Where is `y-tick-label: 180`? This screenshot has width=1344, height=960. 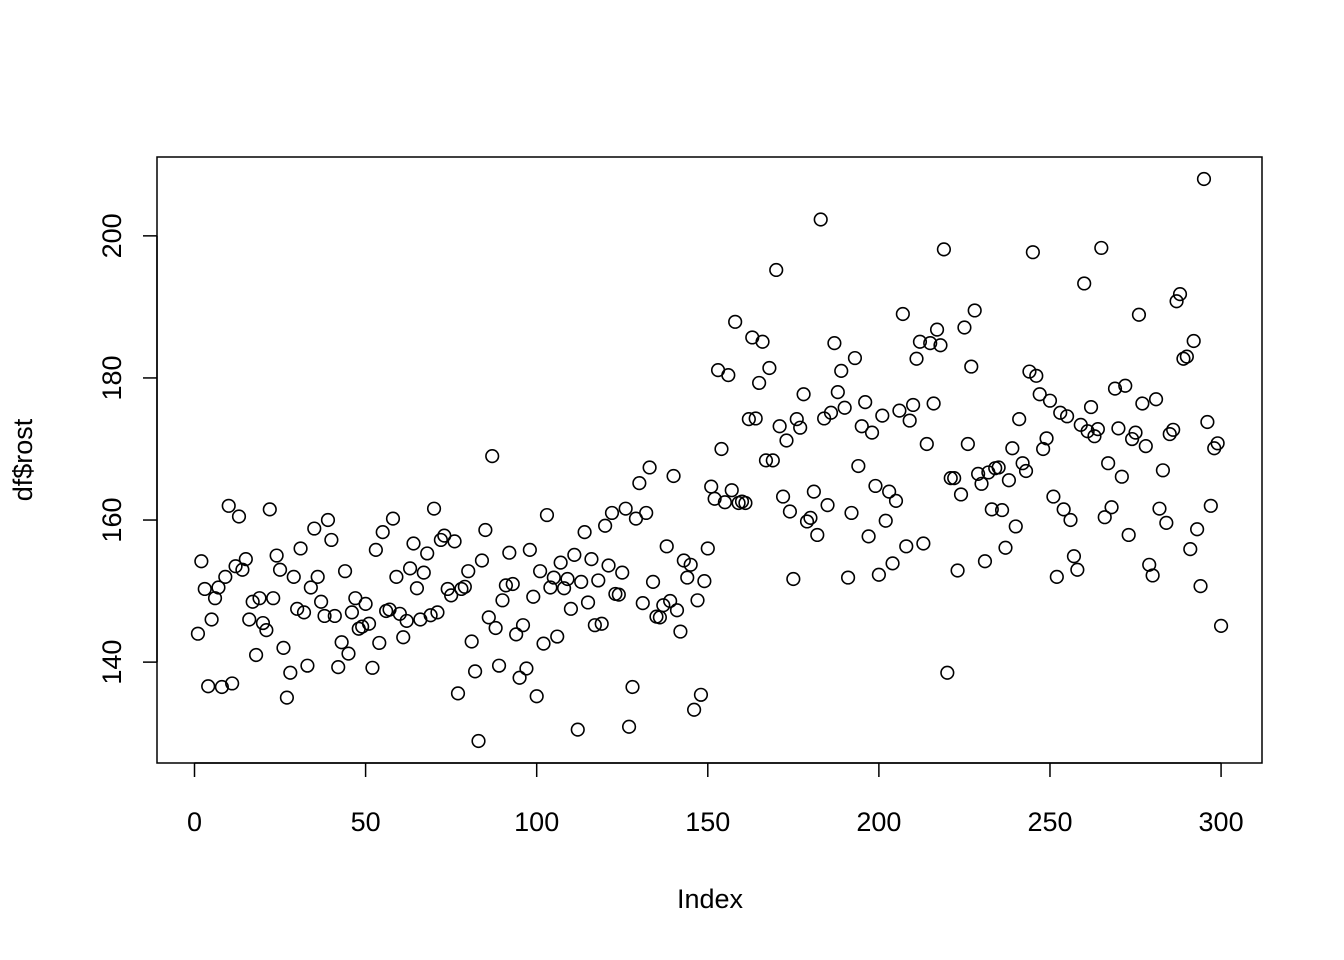
y-tick-label: 180 is located at coordinates (112, 377).